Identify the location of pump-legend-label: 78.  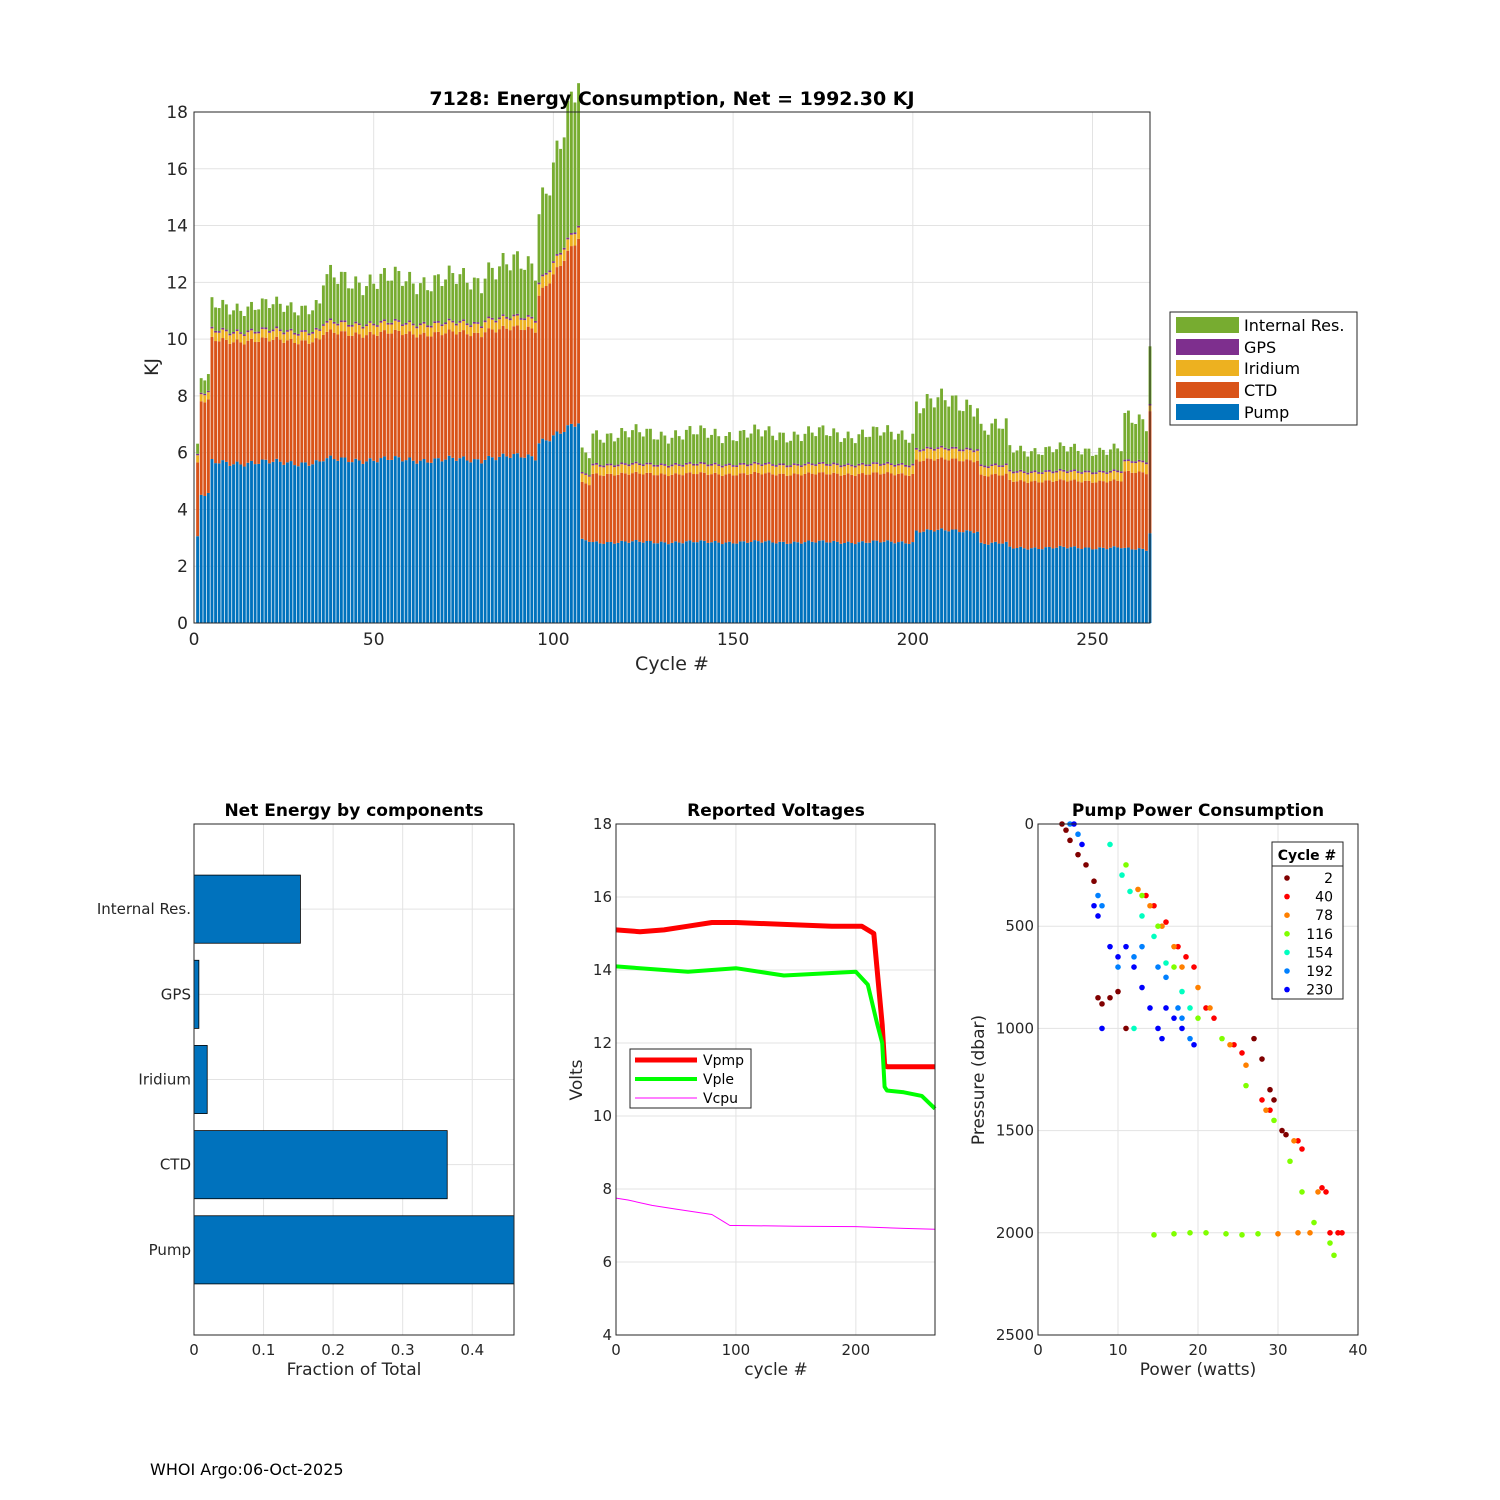
(1324, 916).